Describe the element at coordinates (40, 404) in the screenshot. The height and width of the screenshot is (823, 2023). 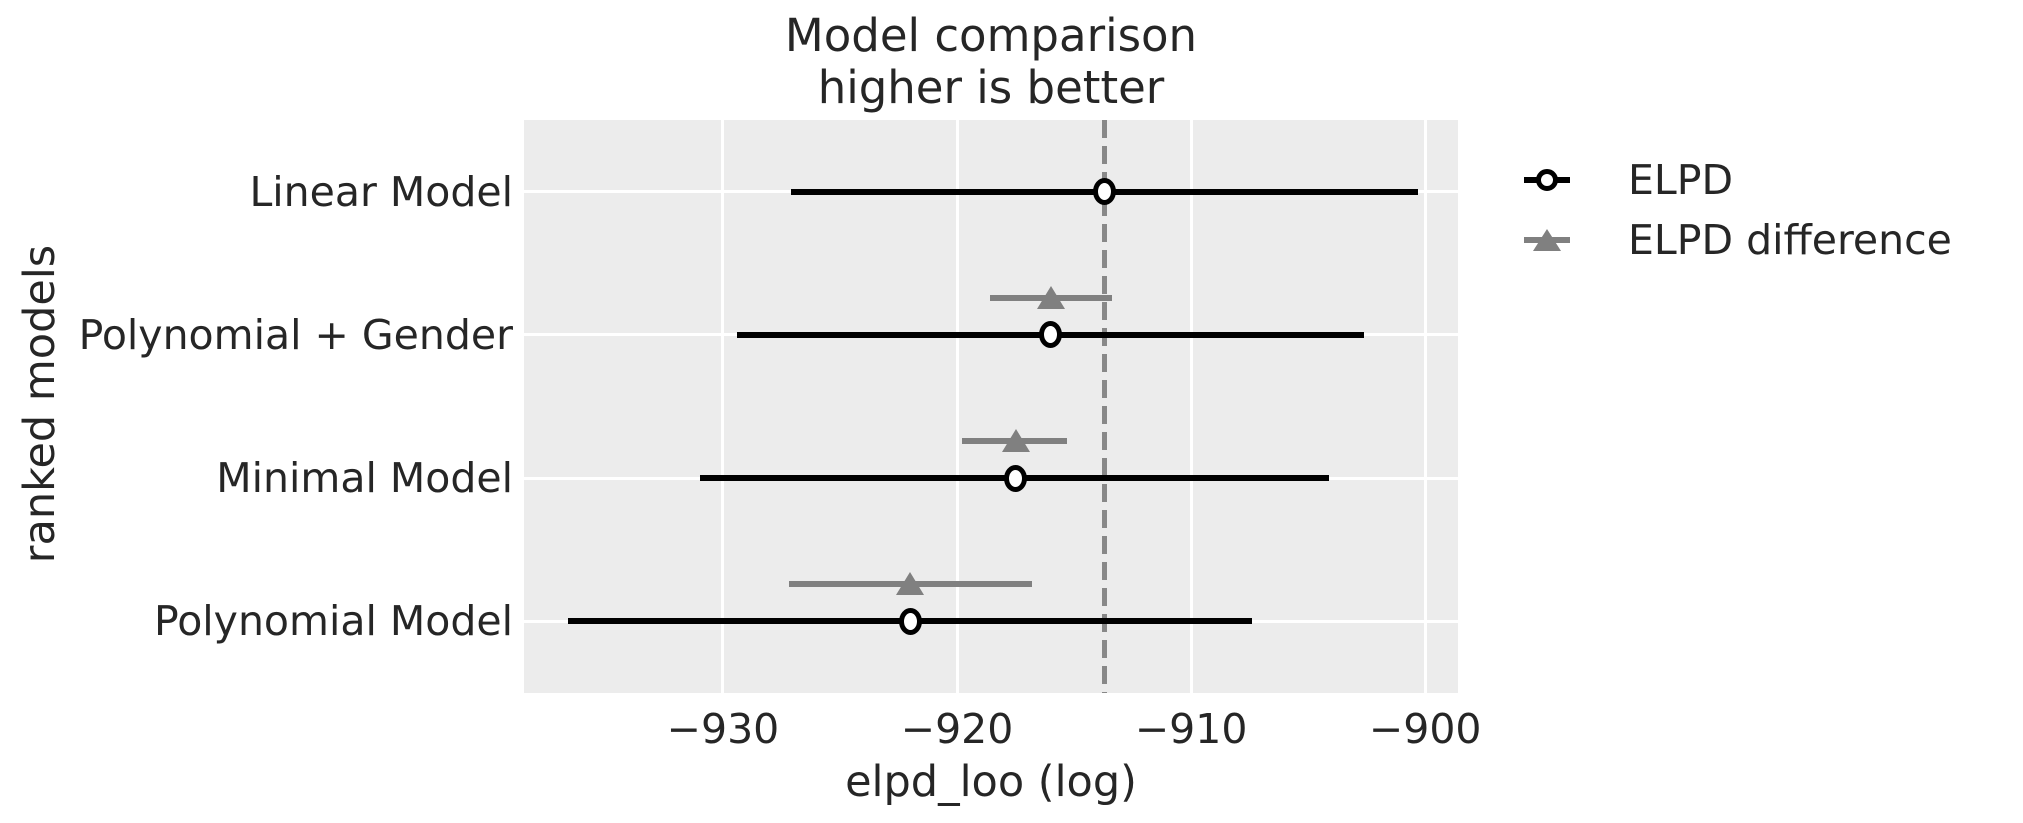
I see `y-axis-label: ranked models` at that location.